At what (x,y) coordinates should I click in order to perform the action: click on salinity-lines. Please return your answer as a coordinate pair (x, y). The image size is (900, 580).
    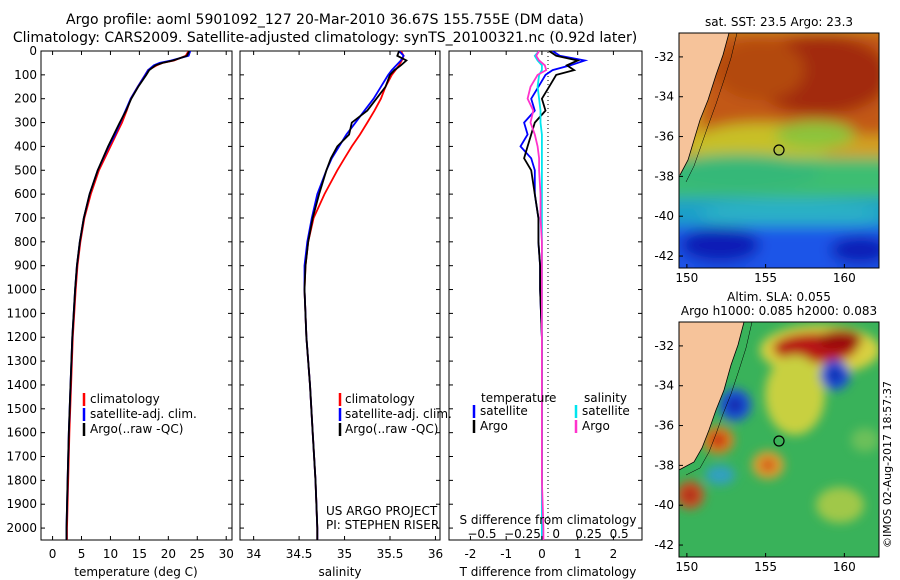
    Looking at the image, I should click on (355, 295).